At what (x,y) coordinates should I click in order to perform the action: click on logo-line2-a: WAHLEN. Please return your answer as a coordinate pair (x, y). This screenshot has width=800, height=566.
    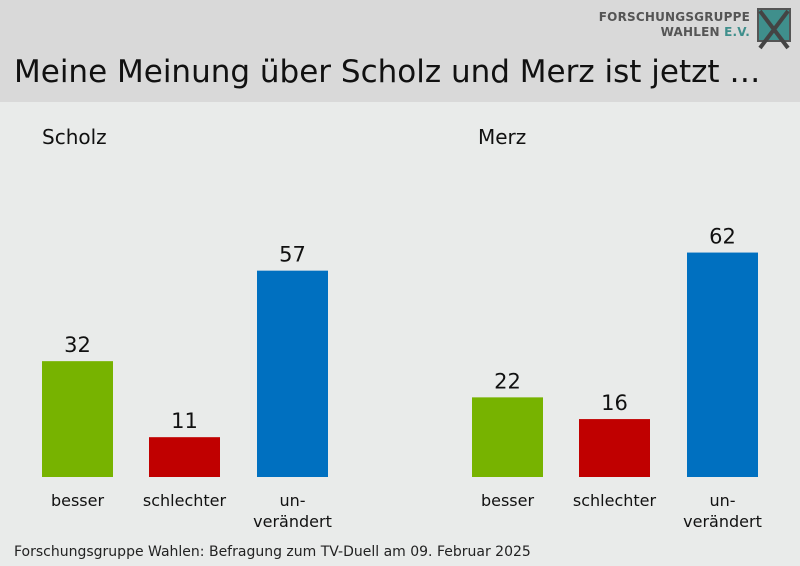
    Looking at the image, I should click on (690, 32).